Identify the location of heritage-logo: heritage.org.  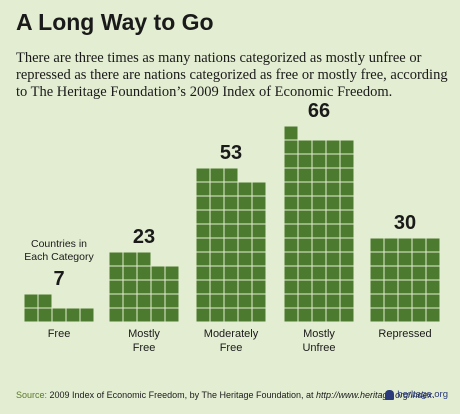
(416, 394).